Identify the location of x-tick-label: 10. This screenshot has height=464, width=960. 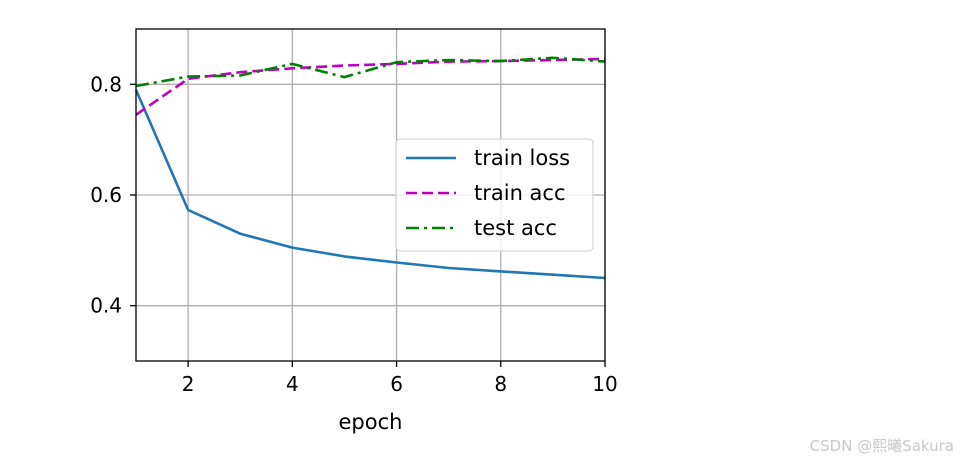
(604, 384).